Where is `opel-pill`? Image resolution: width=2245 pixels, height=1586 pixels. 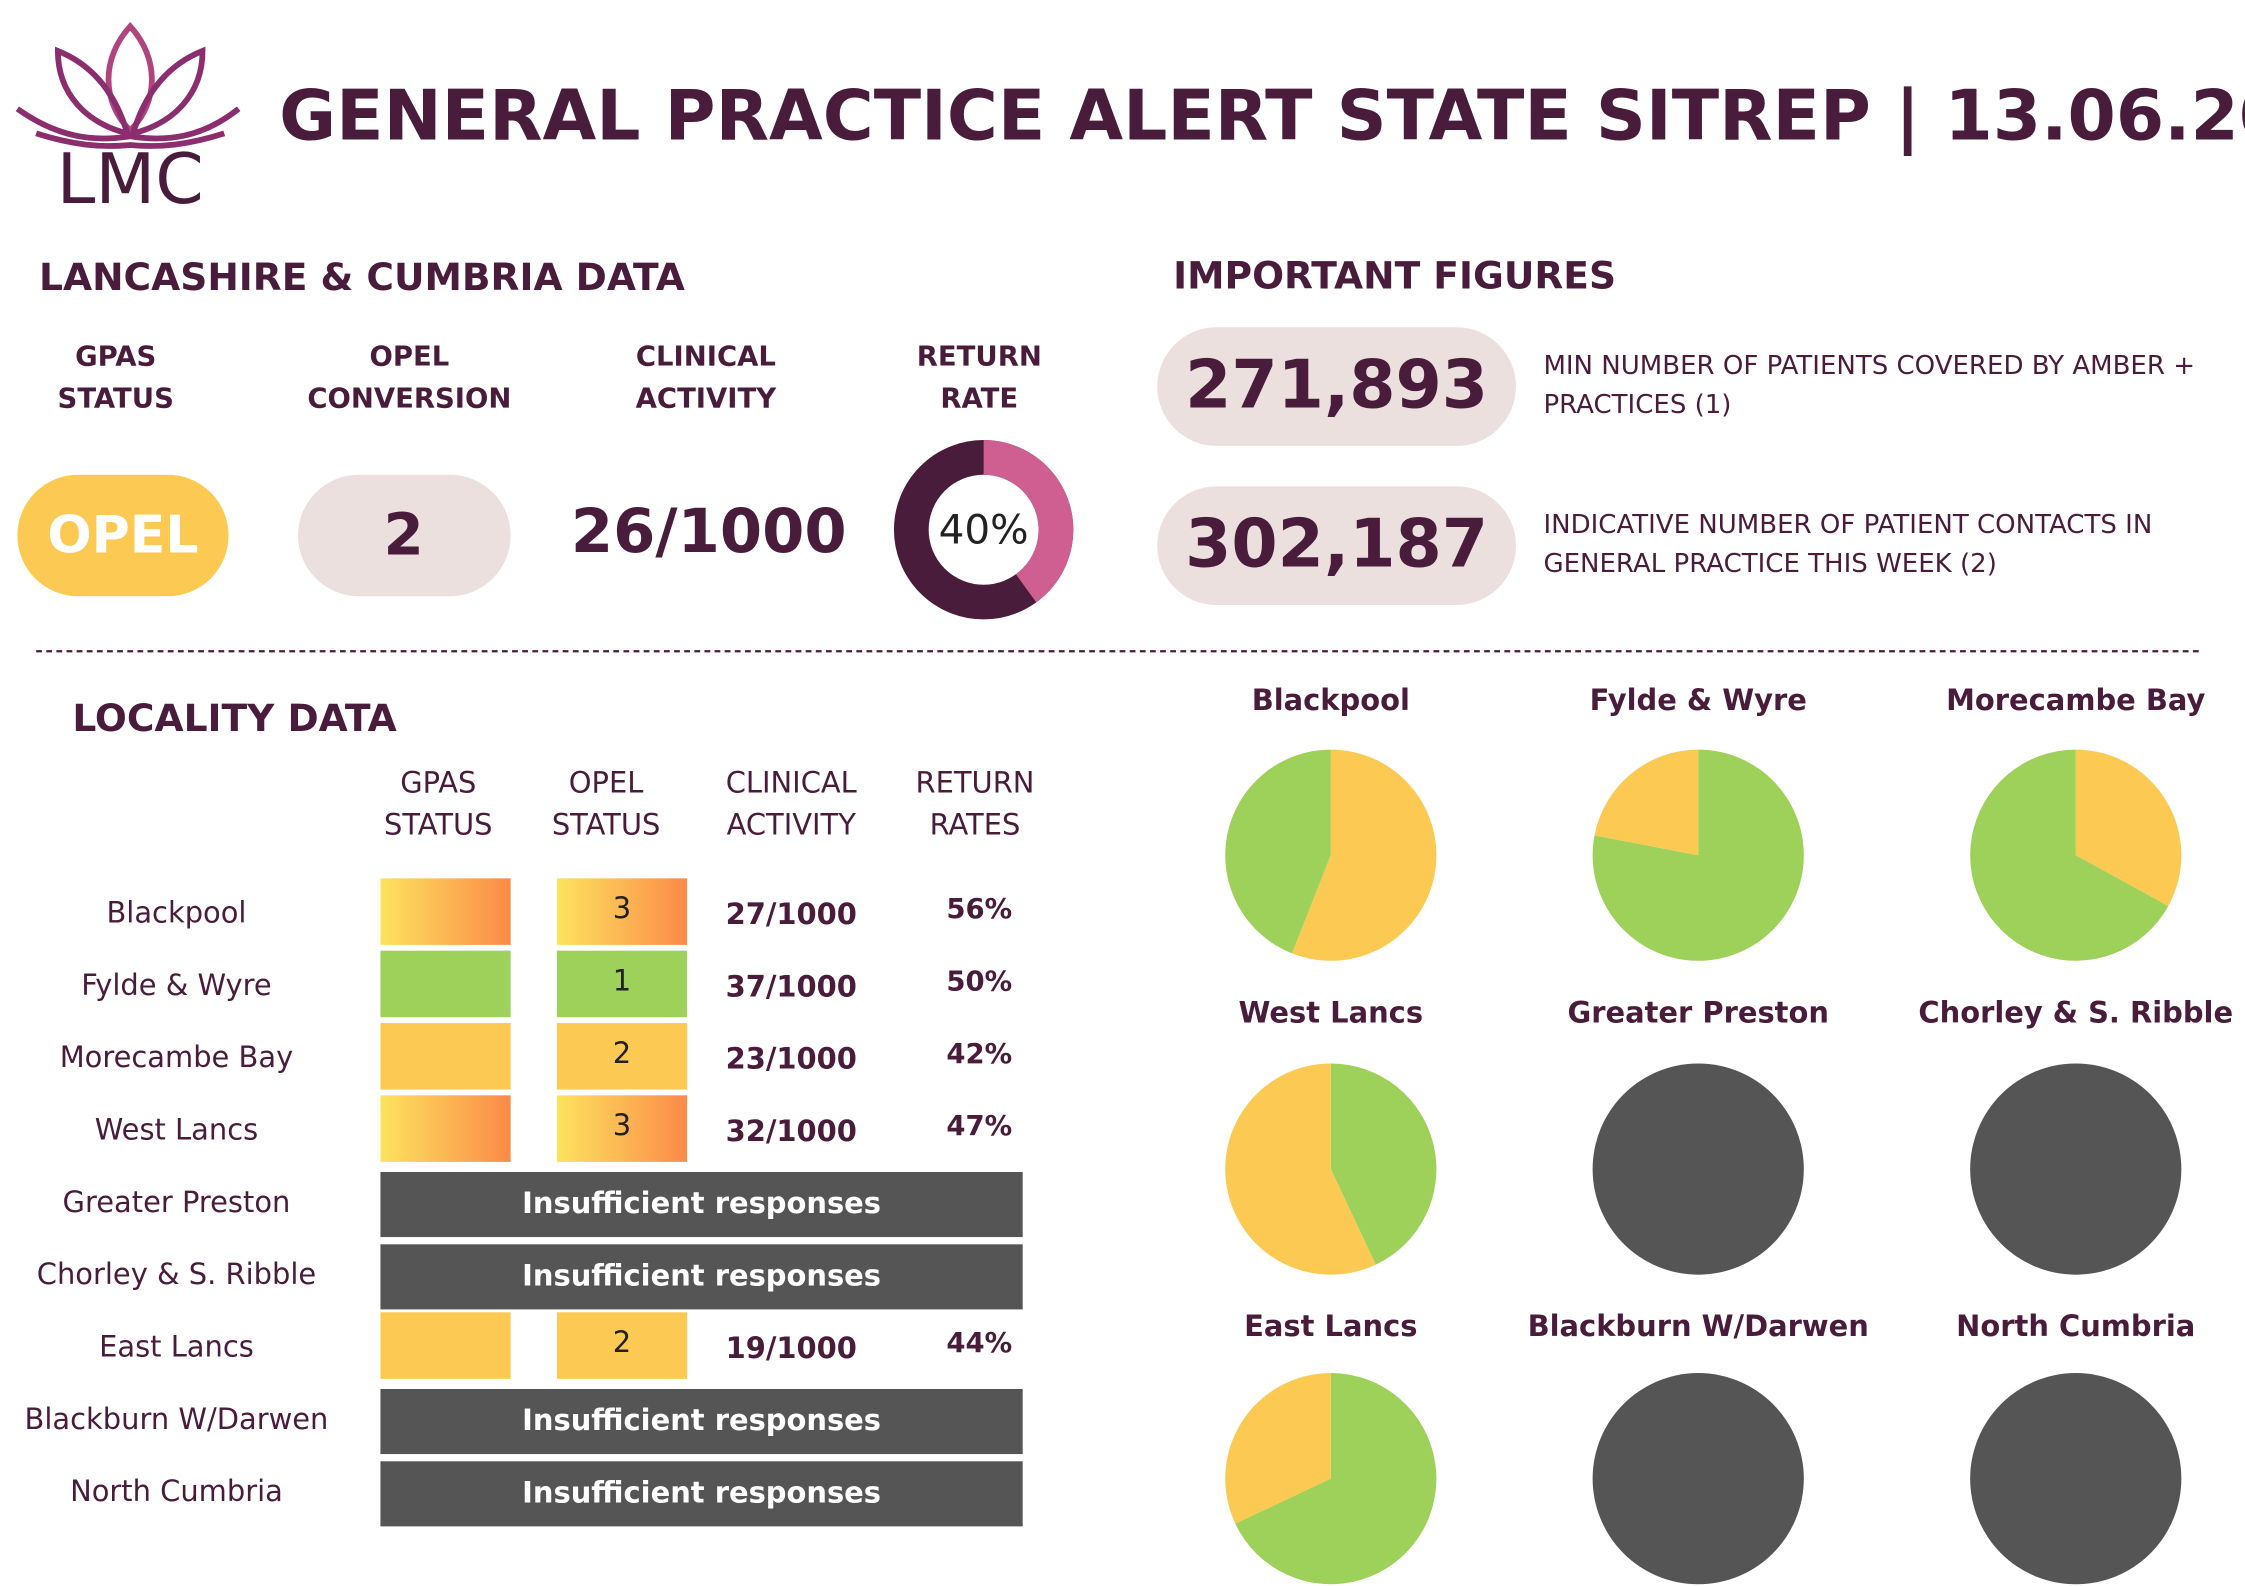
opel-pill is located at coordinates (404, 535).